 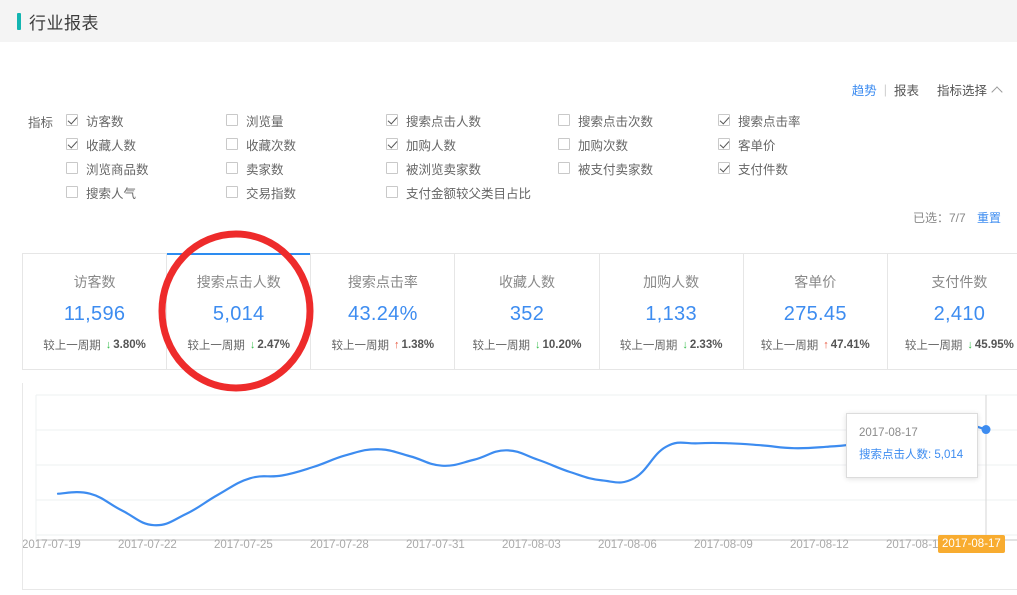 I want to click on indicator-checkbox-row: 搜索人气, so click(x=146, y=192).